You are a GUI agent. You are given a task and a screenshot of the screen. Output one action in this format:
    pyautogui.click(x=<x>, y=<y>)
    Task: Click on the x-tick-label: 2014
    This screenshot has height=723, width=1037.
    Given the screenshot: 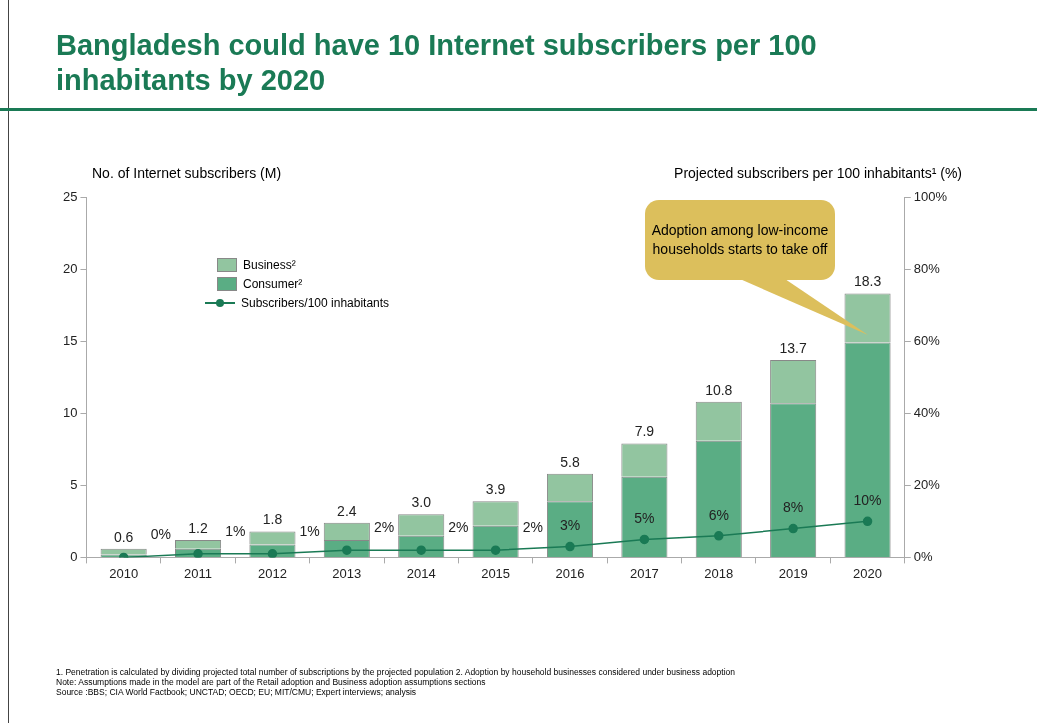 What is the action you would take?
    pyautogui.click(x=421, y=573)
    